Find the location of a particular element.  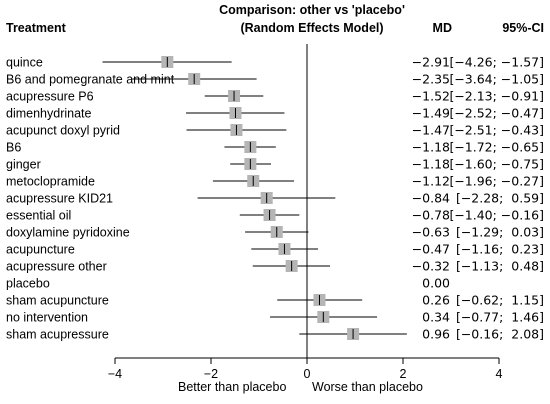

chart-title-line1: Comparison: other vs 'placebo' is located at coordinates (312, 10).